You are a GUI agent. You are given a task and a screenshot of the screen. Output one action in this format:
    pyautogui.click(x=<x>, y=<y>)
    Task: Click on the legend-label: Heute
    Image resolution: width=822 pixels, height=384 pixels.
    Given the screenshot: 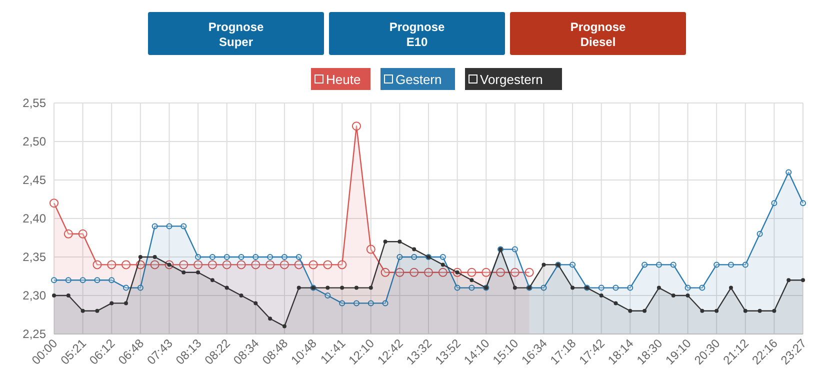 What is the action you would take?
    pyautogui.click(x=343, y=79)
    